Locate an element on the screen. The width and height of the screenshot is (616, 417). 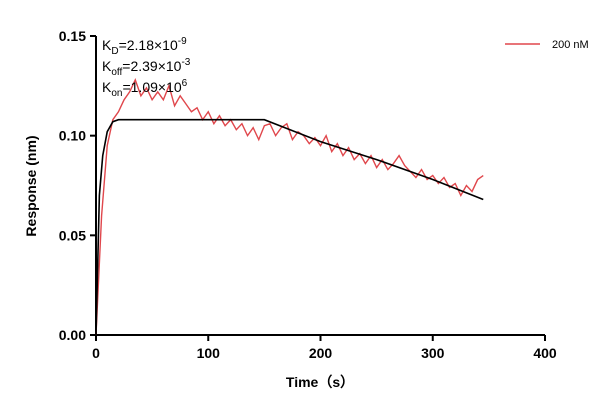
x-tick-label: 200 is located at coordinates (321, 353).